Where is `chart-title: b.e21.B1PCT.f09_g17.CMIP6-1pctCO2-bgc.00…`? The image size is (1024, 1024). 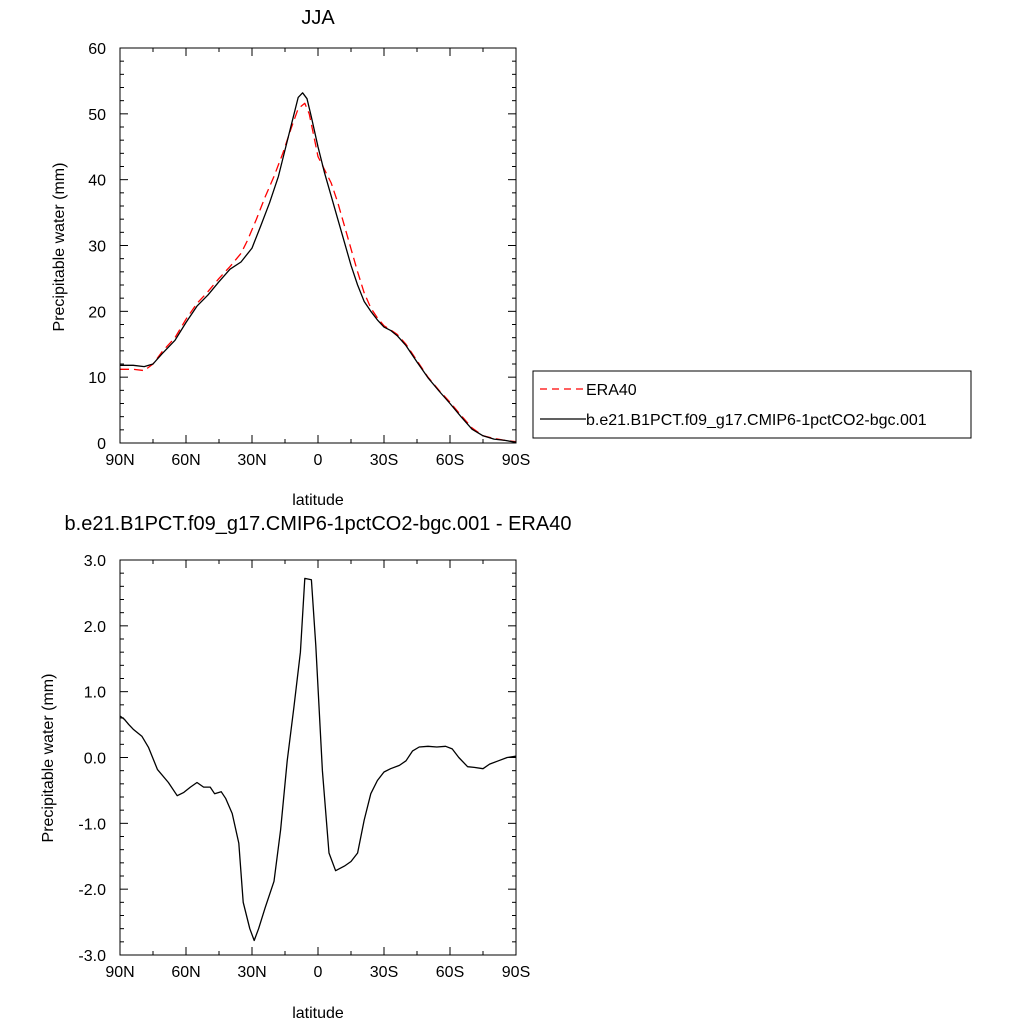
chart-title: b.e21.B1PCT.f09_g17.CMIP6-1pctCO2-bgc.00… is located at coordinates (318, 524).